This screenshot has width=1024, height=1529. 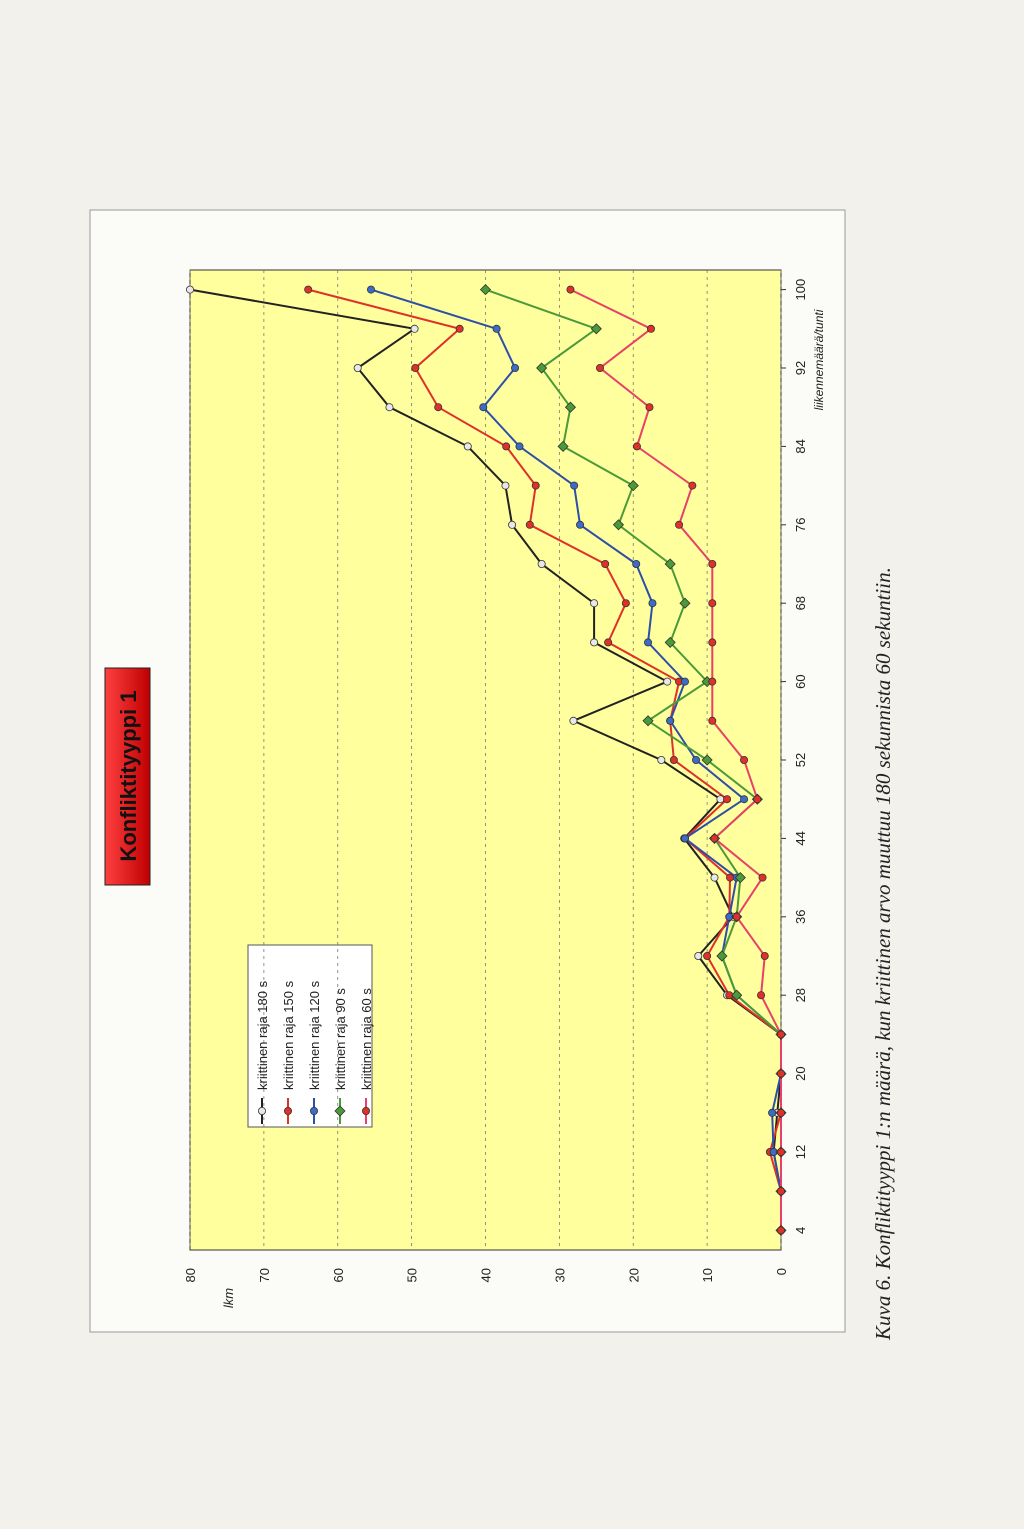 I want to click on y-tick-label: 20, so click(x=633, y=1275).